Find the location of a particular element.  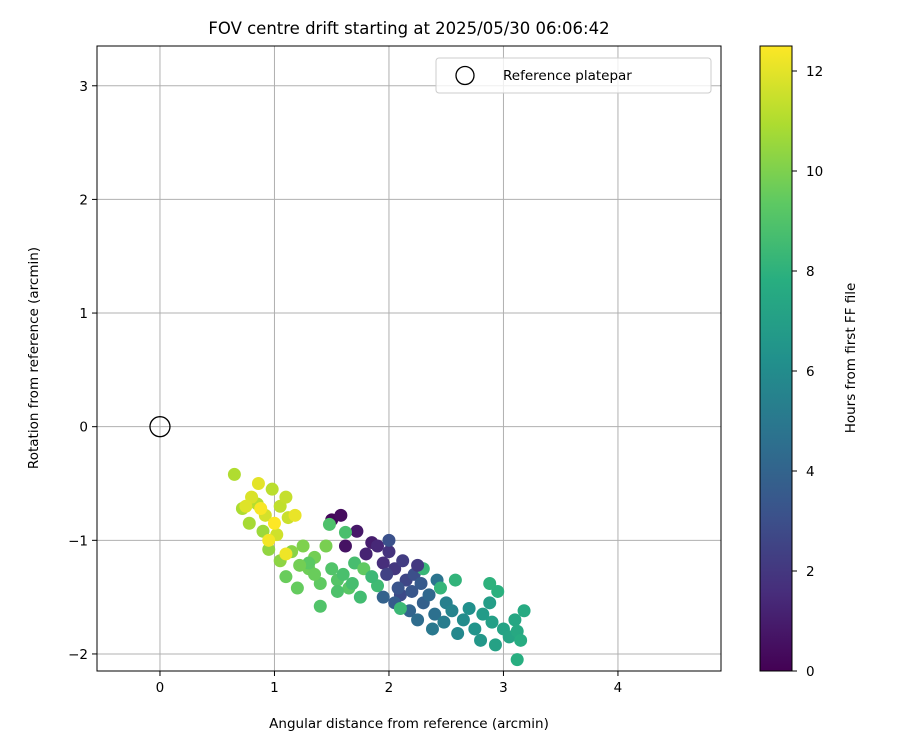

colorbar-label: Hours from first FF file is located at coordinates (851, 358).